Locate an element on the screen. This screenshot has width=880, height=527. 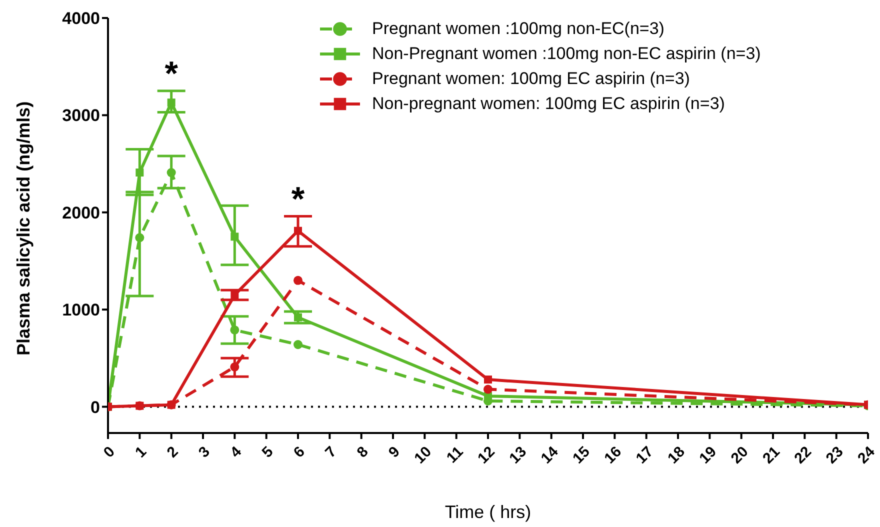
x-tick-label: 0 is located at coordinates (109, 452).